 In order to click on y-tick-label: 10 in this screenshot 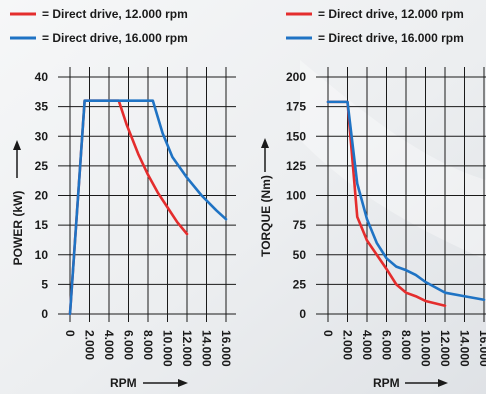, I will do `click(42, 255)`.